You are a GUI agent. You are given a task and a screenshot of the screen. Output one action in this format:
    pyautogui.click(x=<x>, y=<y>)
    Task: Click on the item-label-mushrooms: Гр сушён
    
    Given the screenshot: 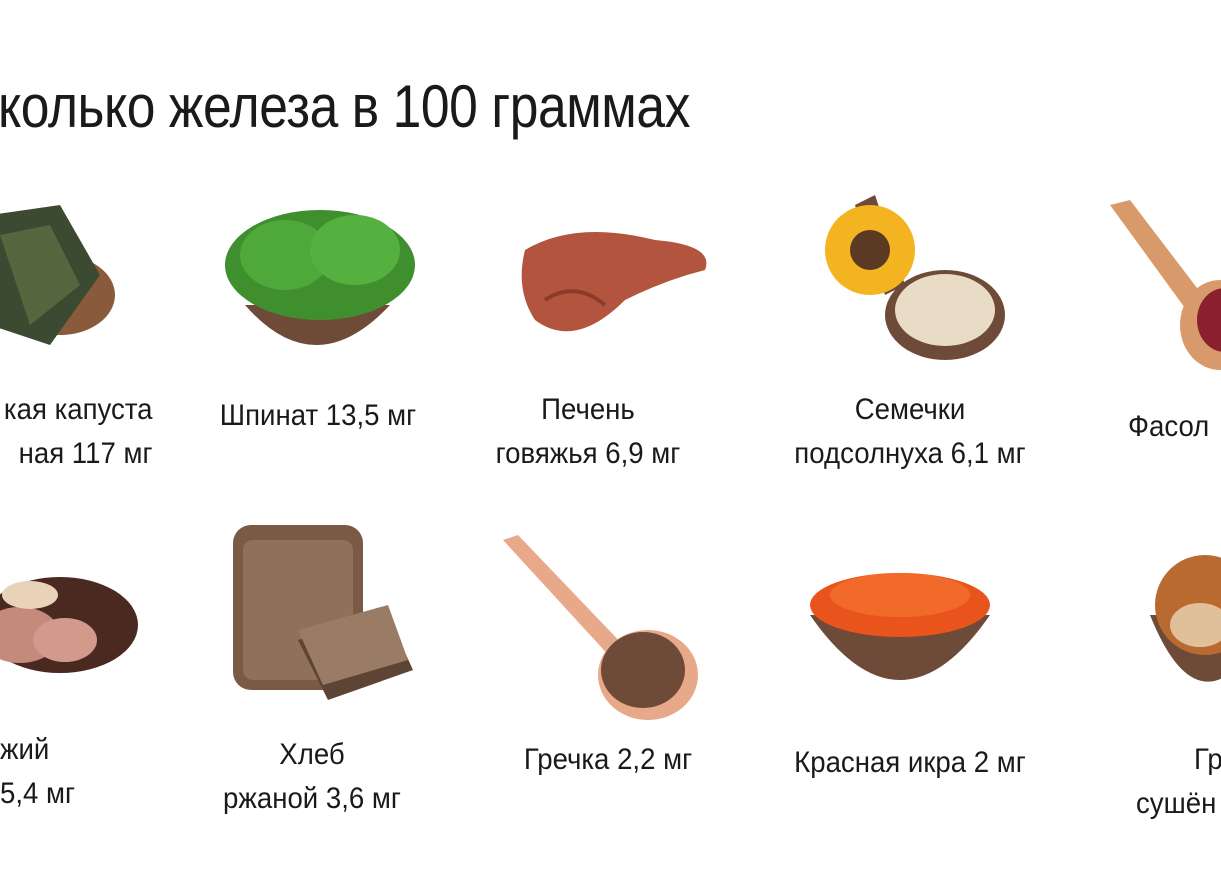 What is the action you would take?
    pyautogui.click(x=1178, y=782)
    